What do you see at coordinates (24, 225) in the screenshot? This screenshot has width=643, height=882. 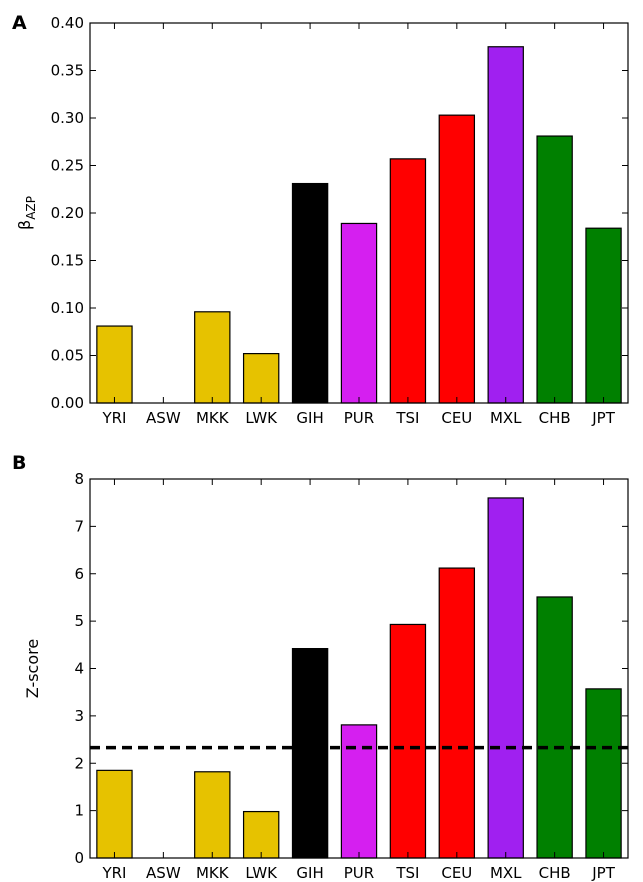 I see `y-axis-label-main: β` at bounding box center [24, 225].